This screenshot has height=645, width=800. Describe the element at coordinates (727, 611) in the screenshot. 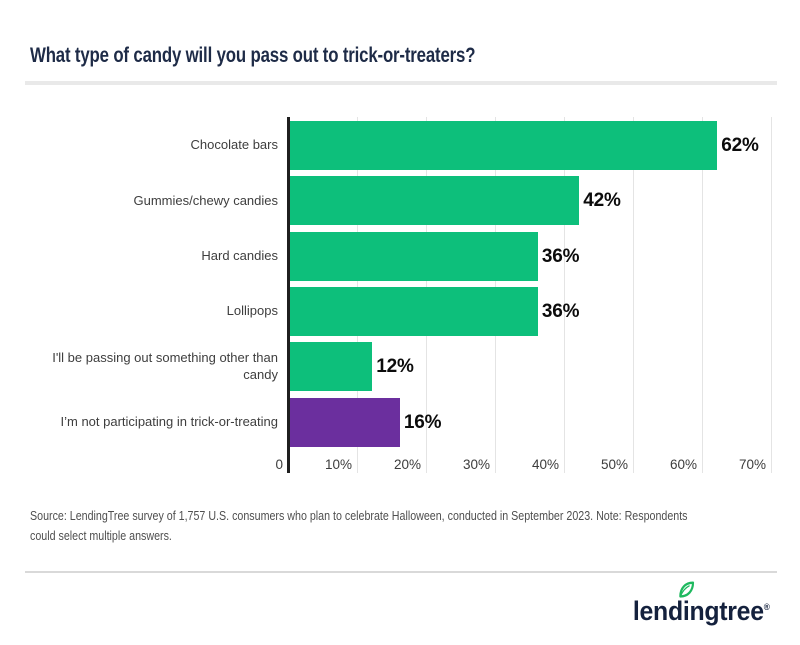

I see `logo-text-after-i: ngtree` at that location.